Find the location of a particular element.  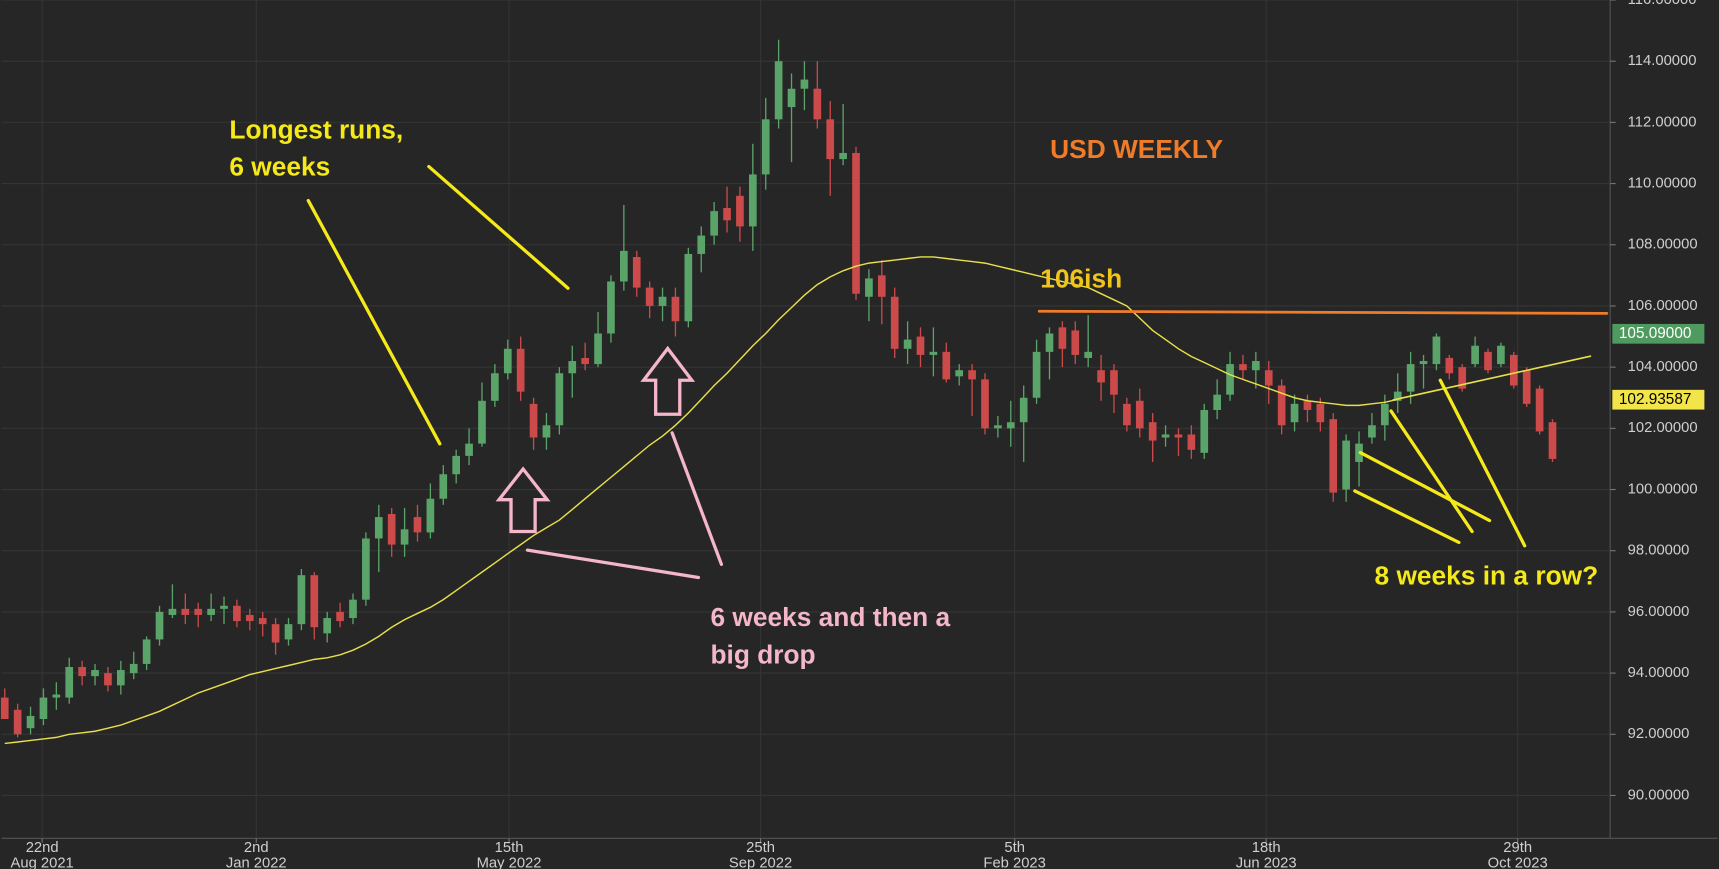

y-tick-label: 110.00000 is located at coordinates (1662, 183).